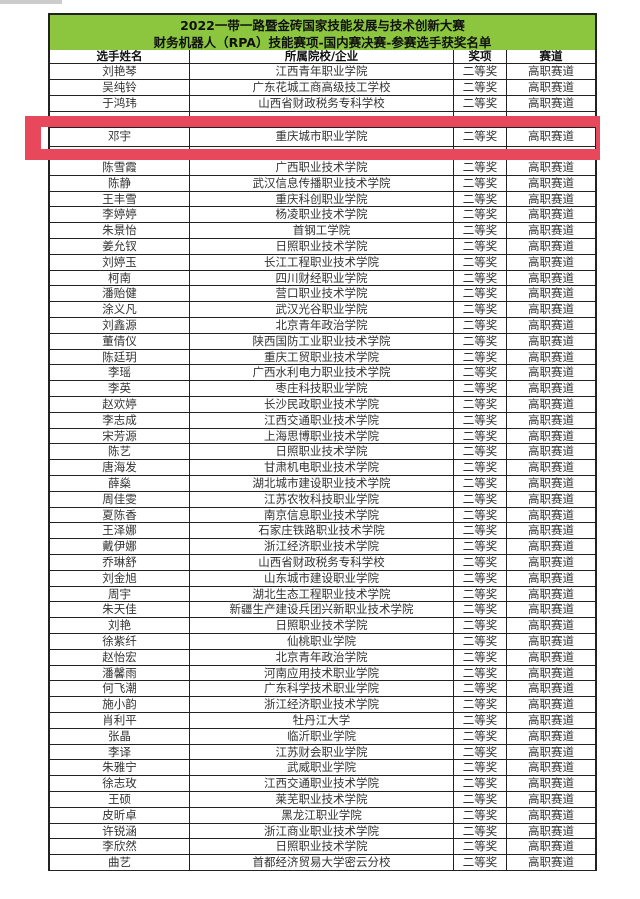 The image size is (640, 899). Describe the element at coordinates (120, 137) in the screenshot. I see `name-cell: 邓宇` at that location.